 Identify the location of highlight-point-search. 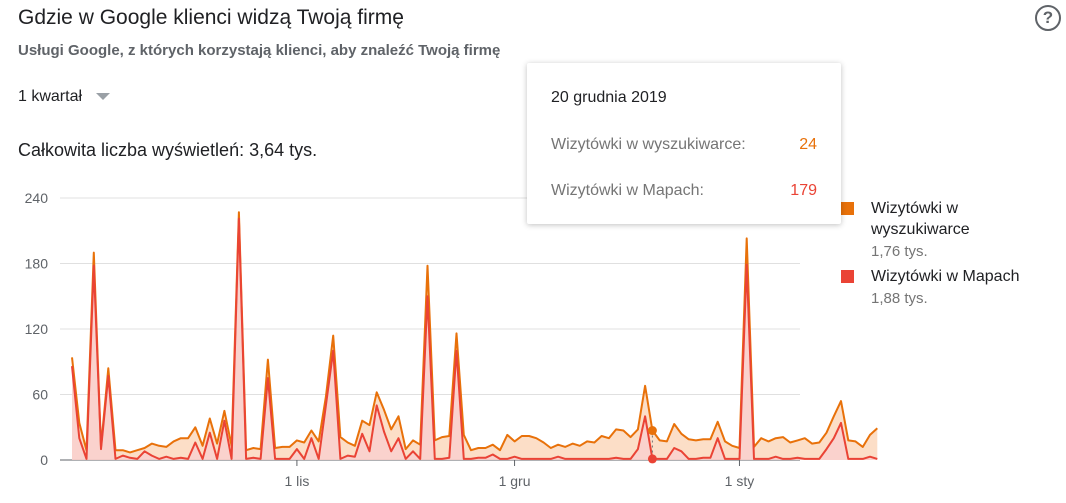
(652, 431).